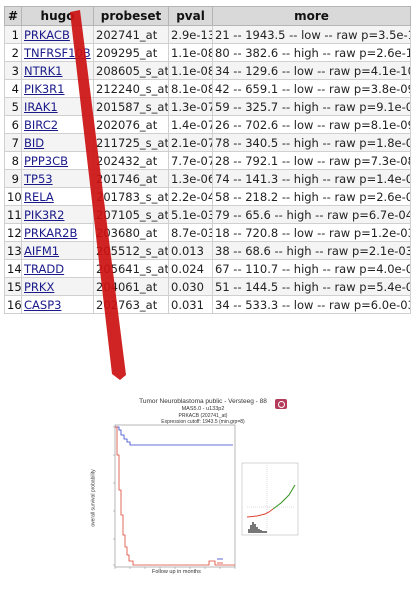 The height and width of the screenshot is (598, 420). Describe the element at coordinates (311, 304) in the screenshot. I see `more-cell: 34 -- 533.3 -- low -- raw p=6.0e-03` at that location.